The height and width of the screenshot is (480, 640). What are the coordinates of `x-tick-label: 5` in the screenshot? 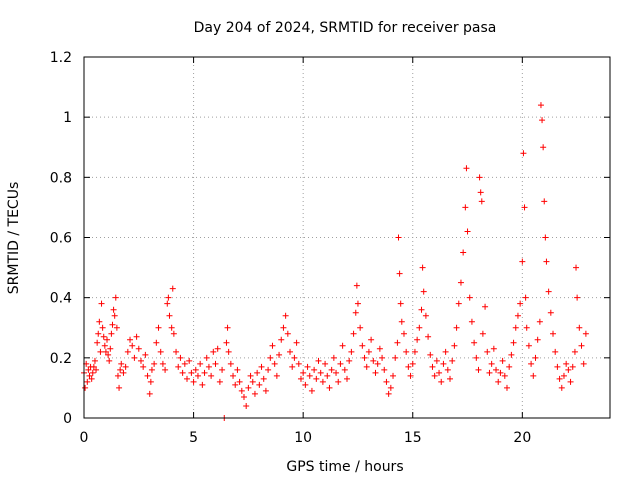 It's located at (193, 438).